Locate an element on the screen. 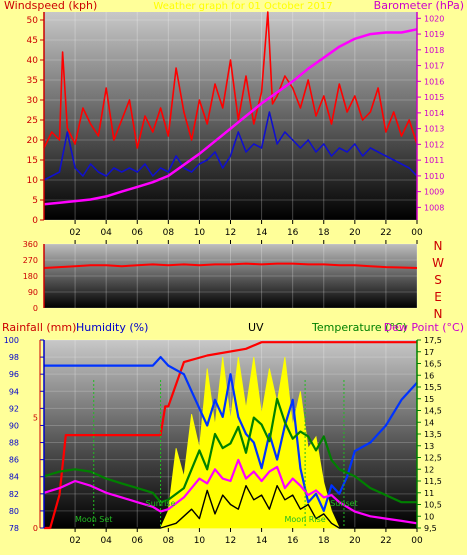 The width and height of the screenshot is (467, 555). humidity-tick-label: 98 is located at coordinates (14, 357).